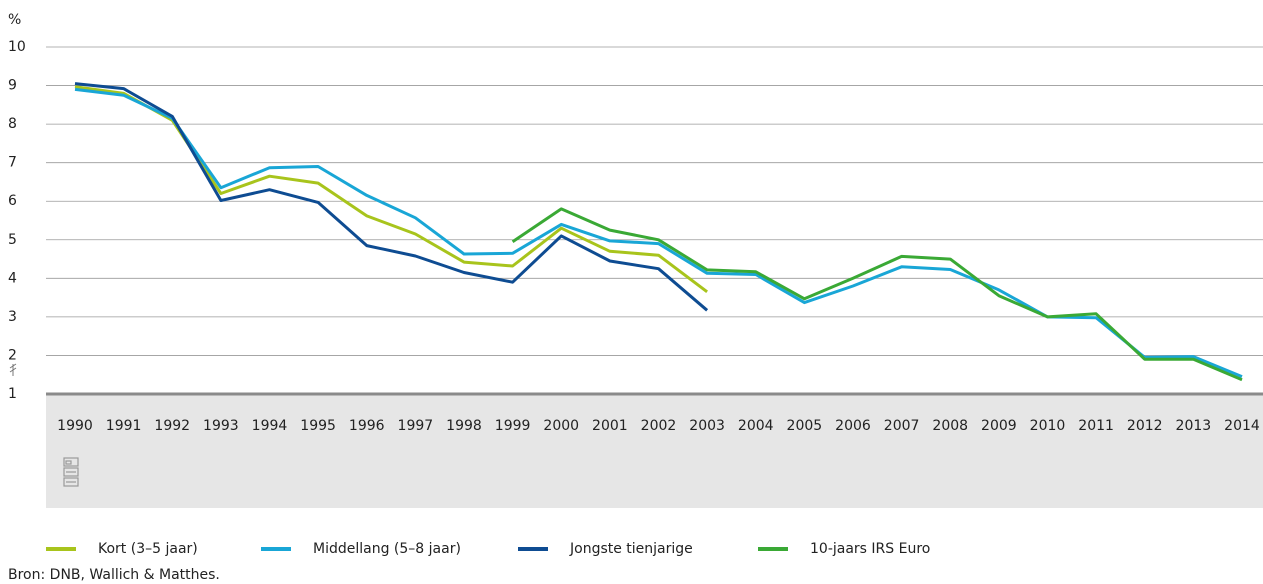  What do you see at coordinates (12, 278) in the screenshot?
I see `y-tick-label: 4` at bounding box center [12, 278].